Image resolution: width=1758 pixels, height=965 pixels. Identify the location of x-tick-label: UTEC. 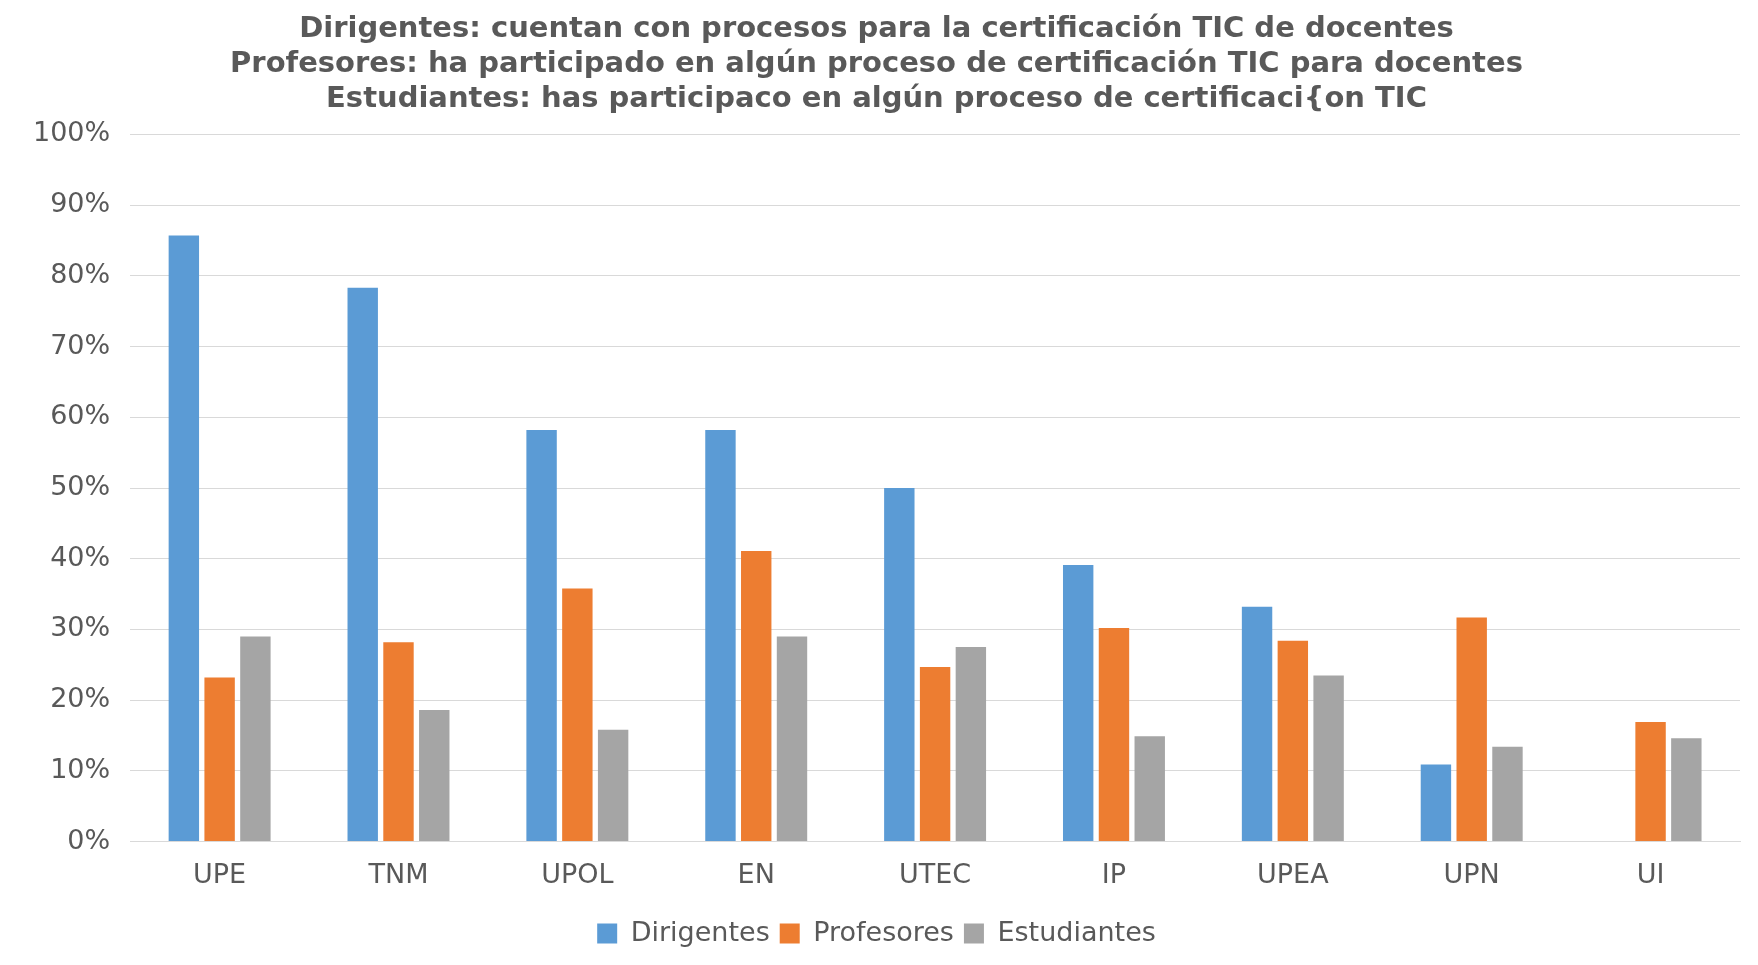
(935, 873).